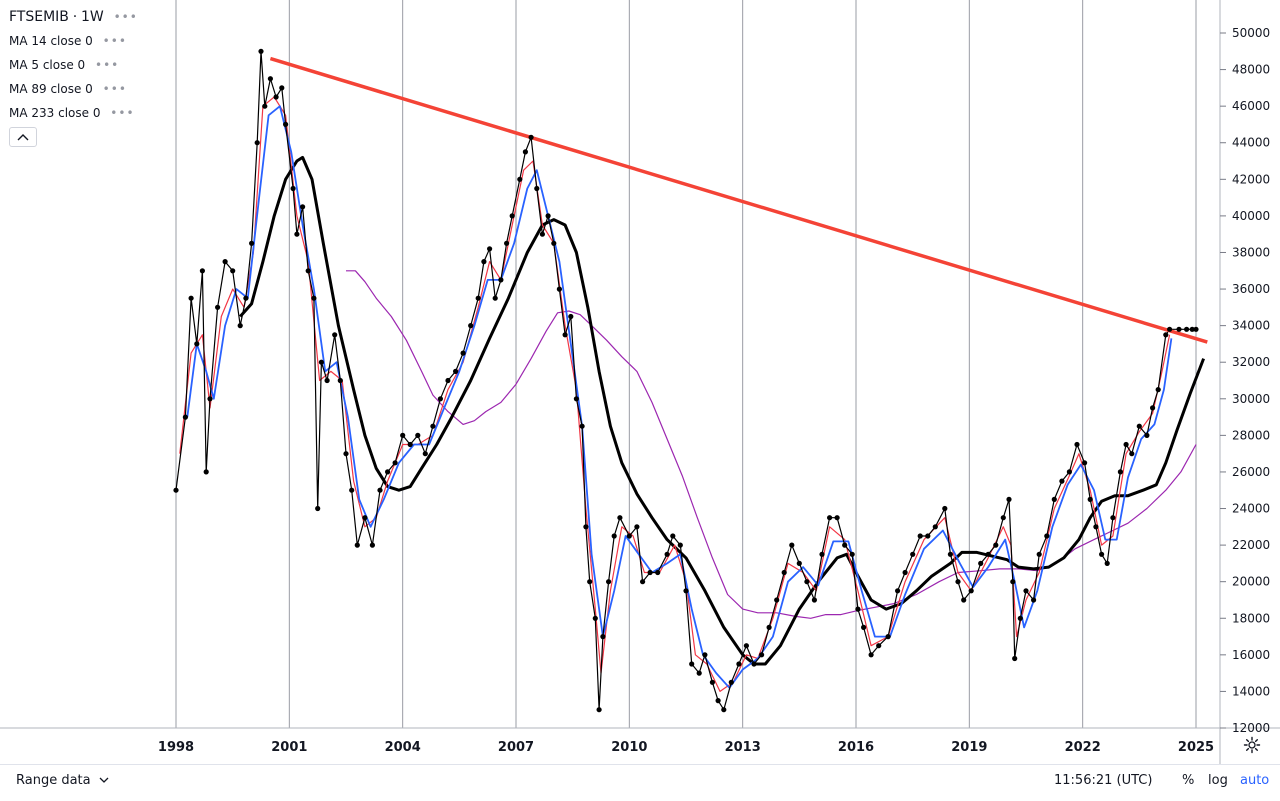  Describe the element at coordinates (743, 747) in the screenshot. I see `x-tick-label: 2013` at that location.